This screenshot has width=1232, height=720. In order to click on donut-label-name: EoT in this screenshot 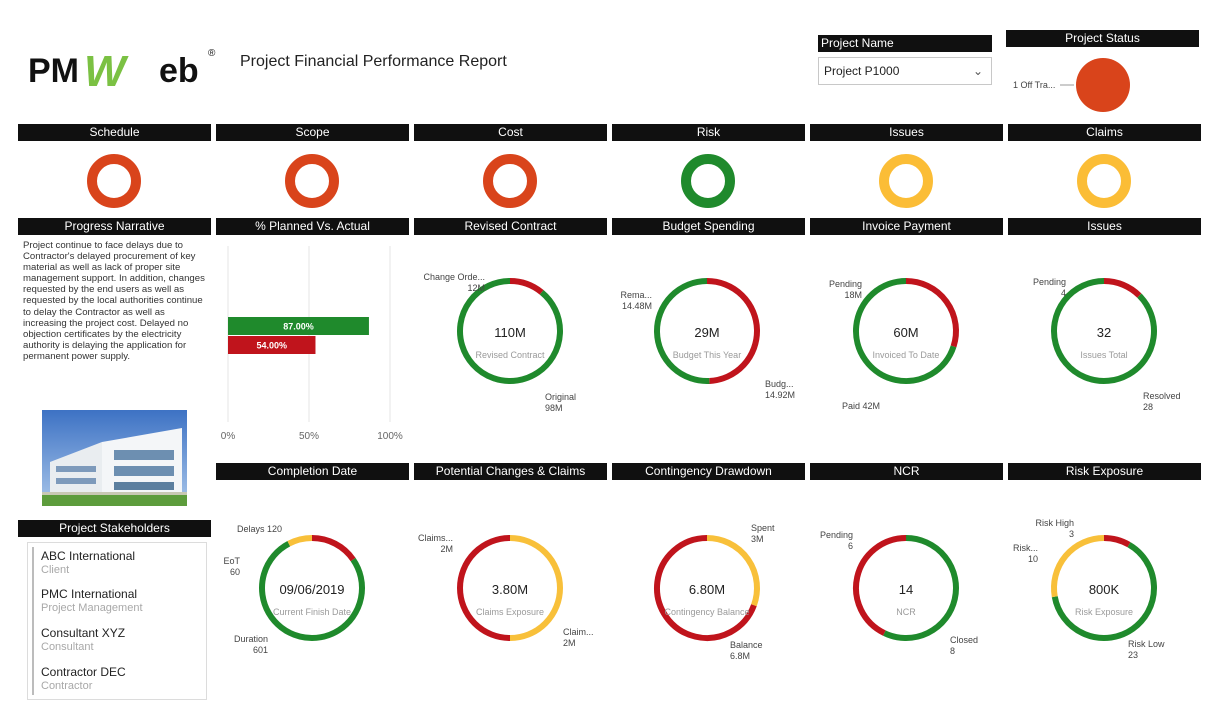, I will do `click(231, 561)`.